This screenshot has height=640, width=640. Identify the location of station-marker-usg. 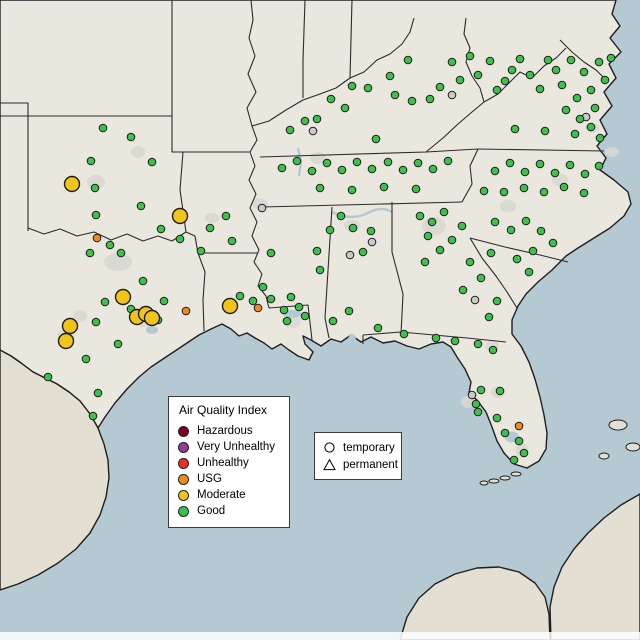
(97, 238).